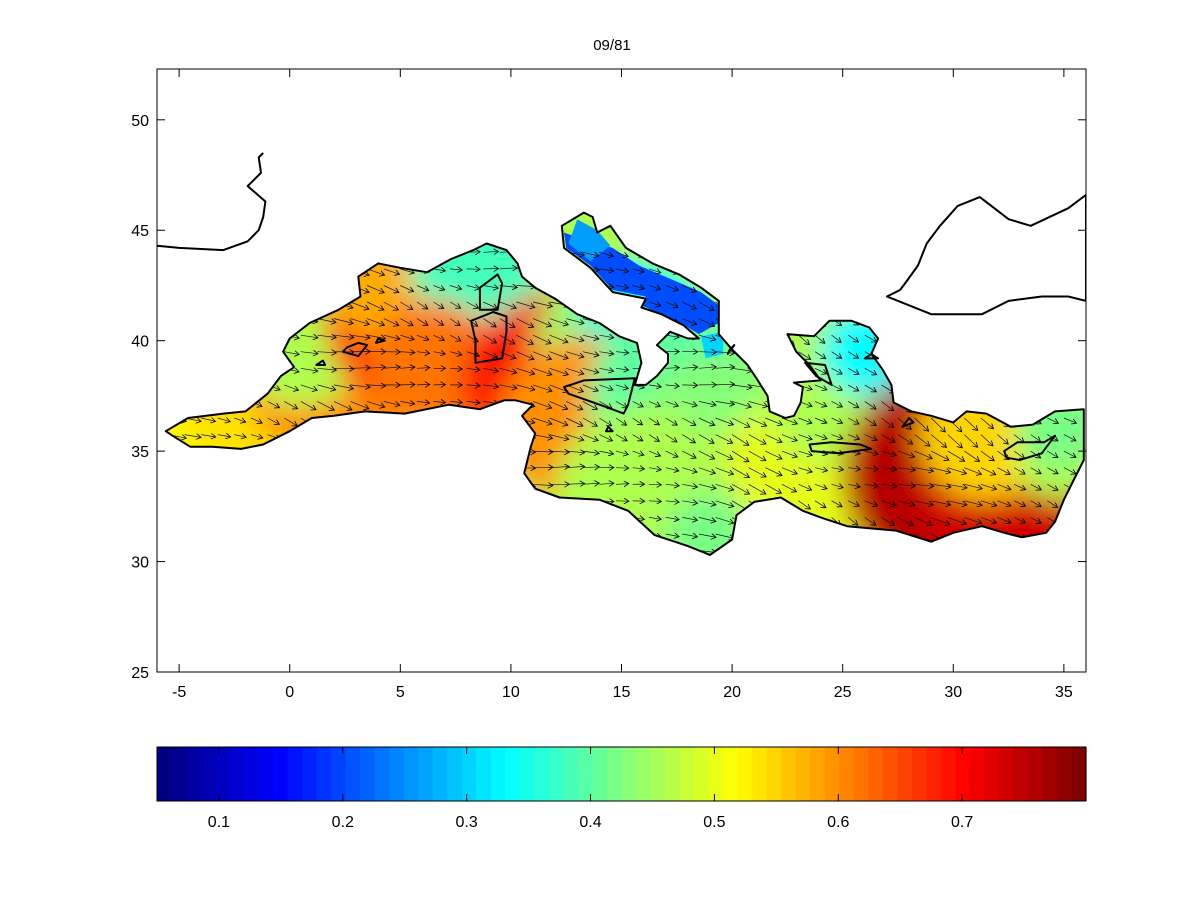 The height and width of the screenshot is (901, 1200). What do you see at coordinates (140, 121) in the screenshot?
I see `y-tick-label: 50` at bounding box center [140, 121].